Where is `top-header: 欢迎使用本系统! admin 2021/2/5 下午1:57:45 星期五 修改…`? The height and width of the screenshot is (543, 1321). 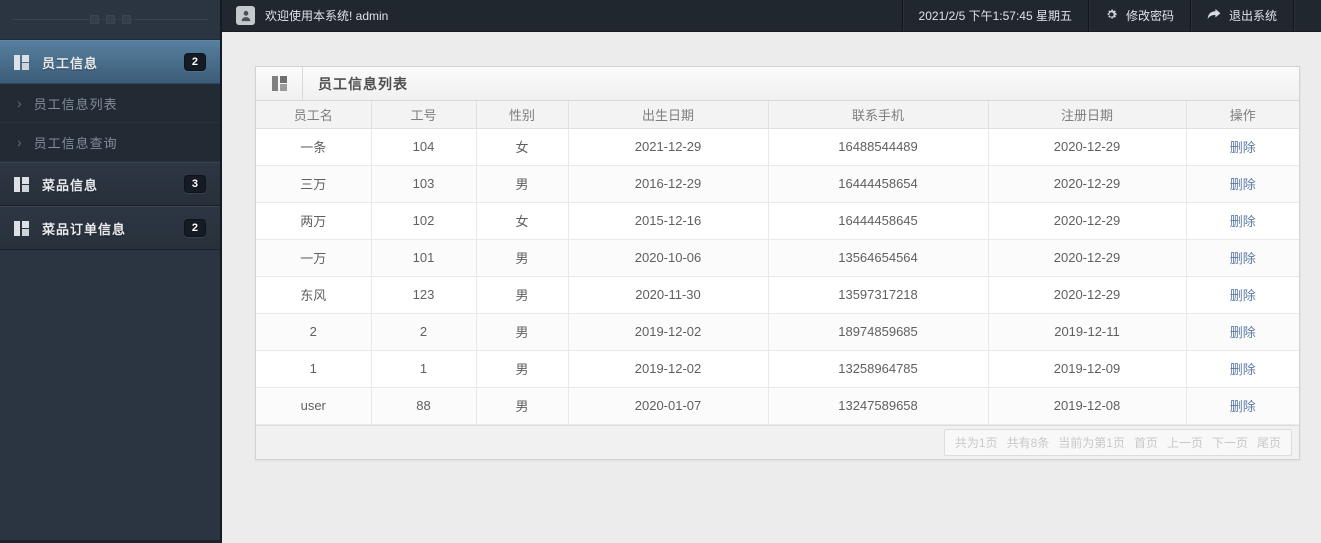
top-header: 欢迎使用本系统! admin 2021/2/5 下午1:57:45 星期五 修改… is located at coordinates (771, 16).